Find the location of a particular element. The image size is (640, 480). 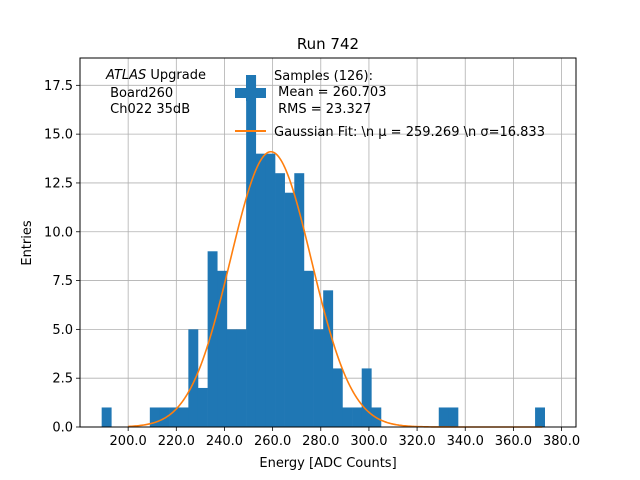

annotation-line-2: Board260 is located at coordinates (139, 93).